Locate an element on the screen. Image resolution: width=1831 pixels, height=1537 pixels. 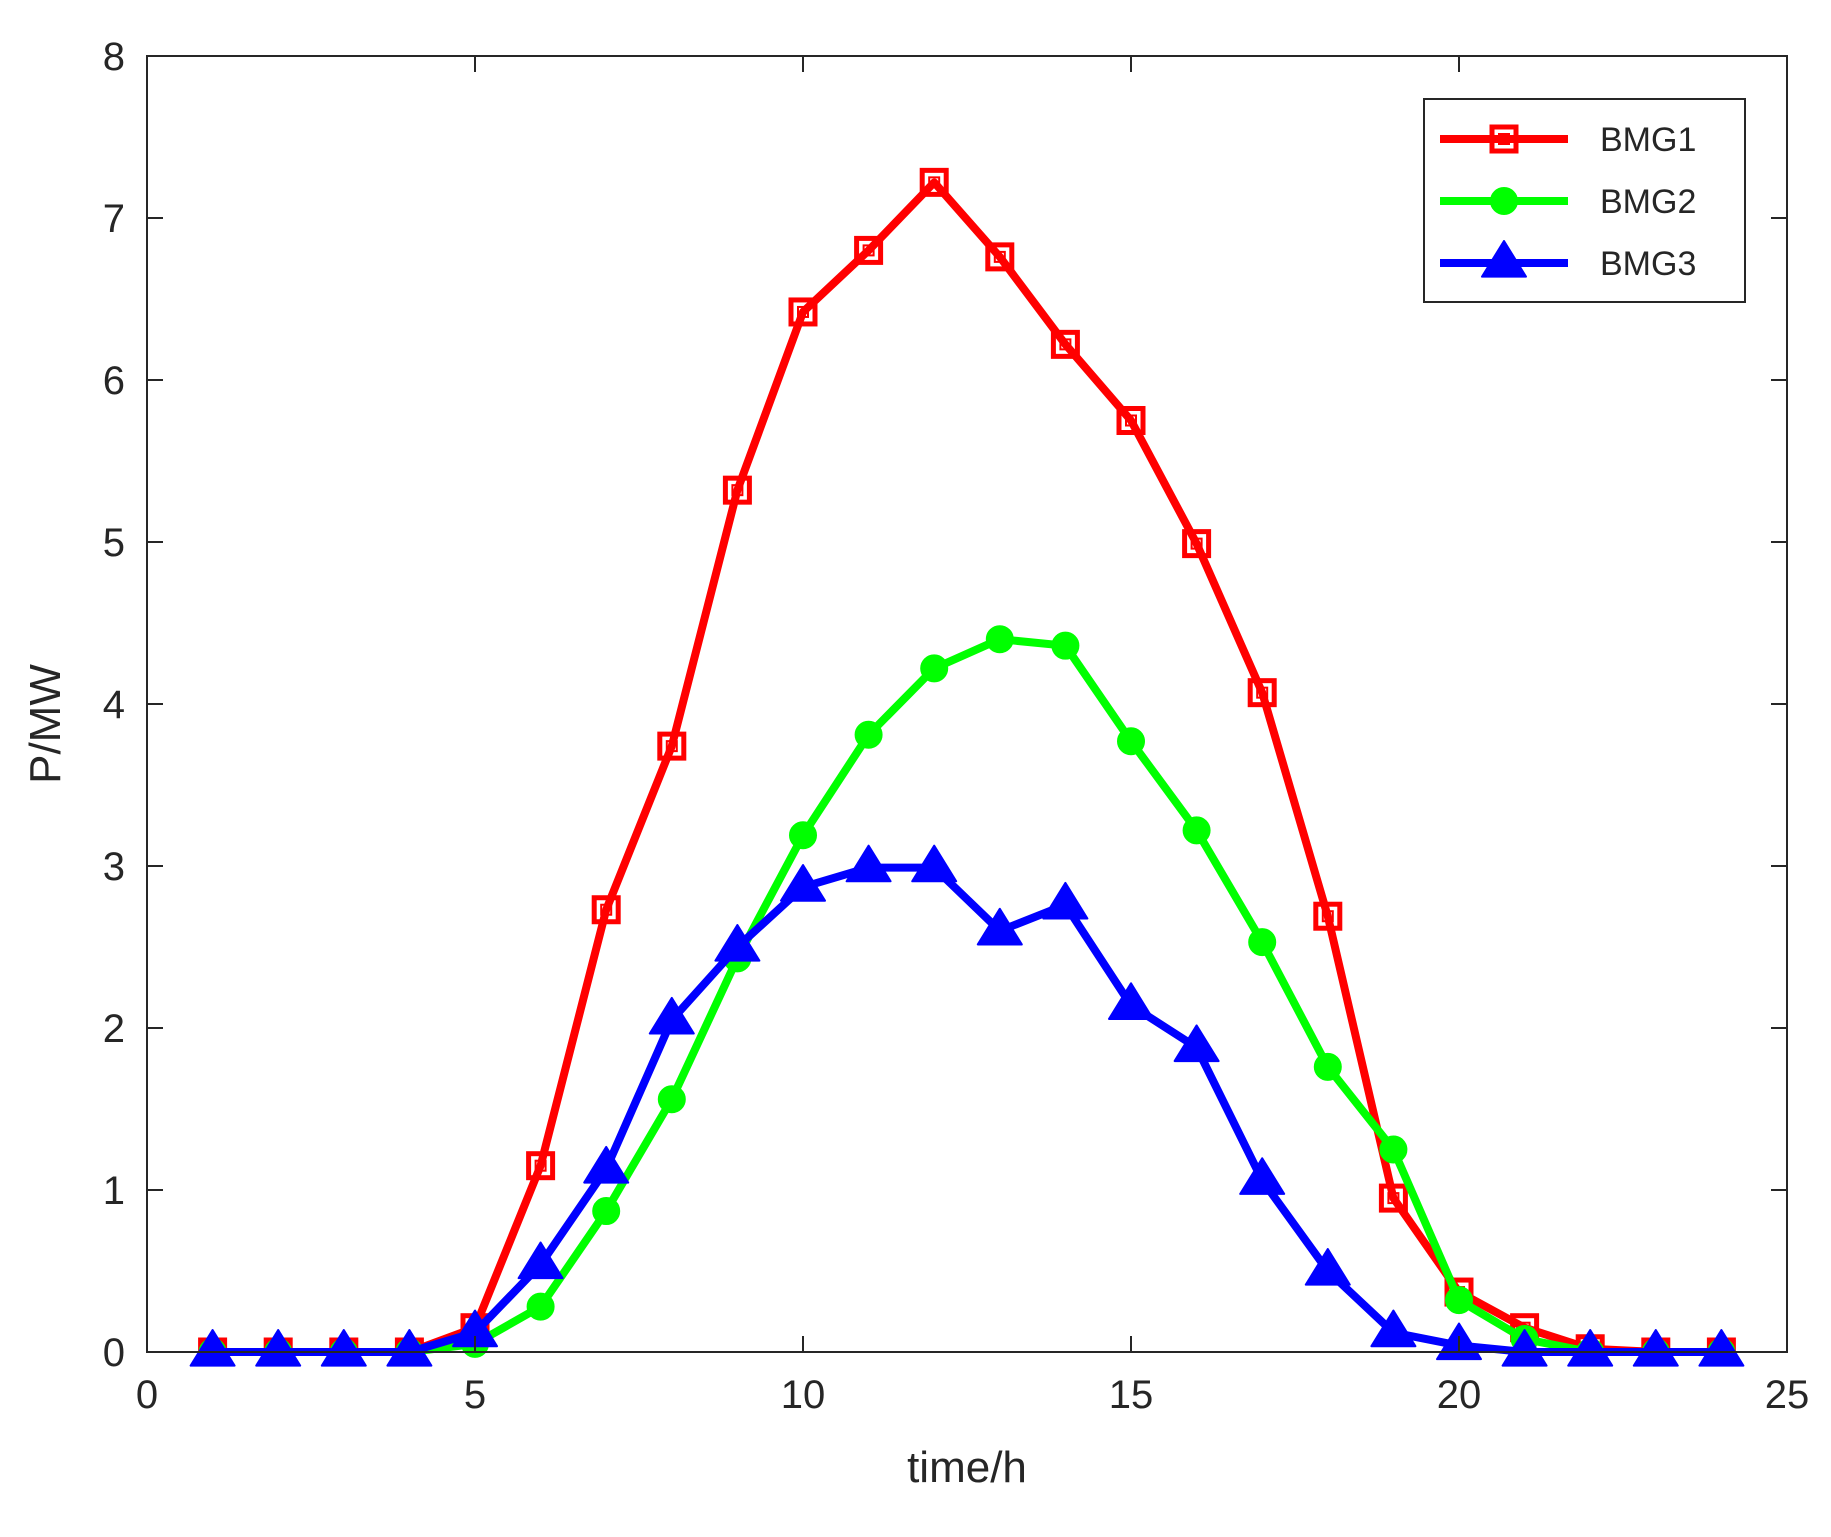
legend-entry-bmg1: BMG1 is located at coordinates (1568, 140).